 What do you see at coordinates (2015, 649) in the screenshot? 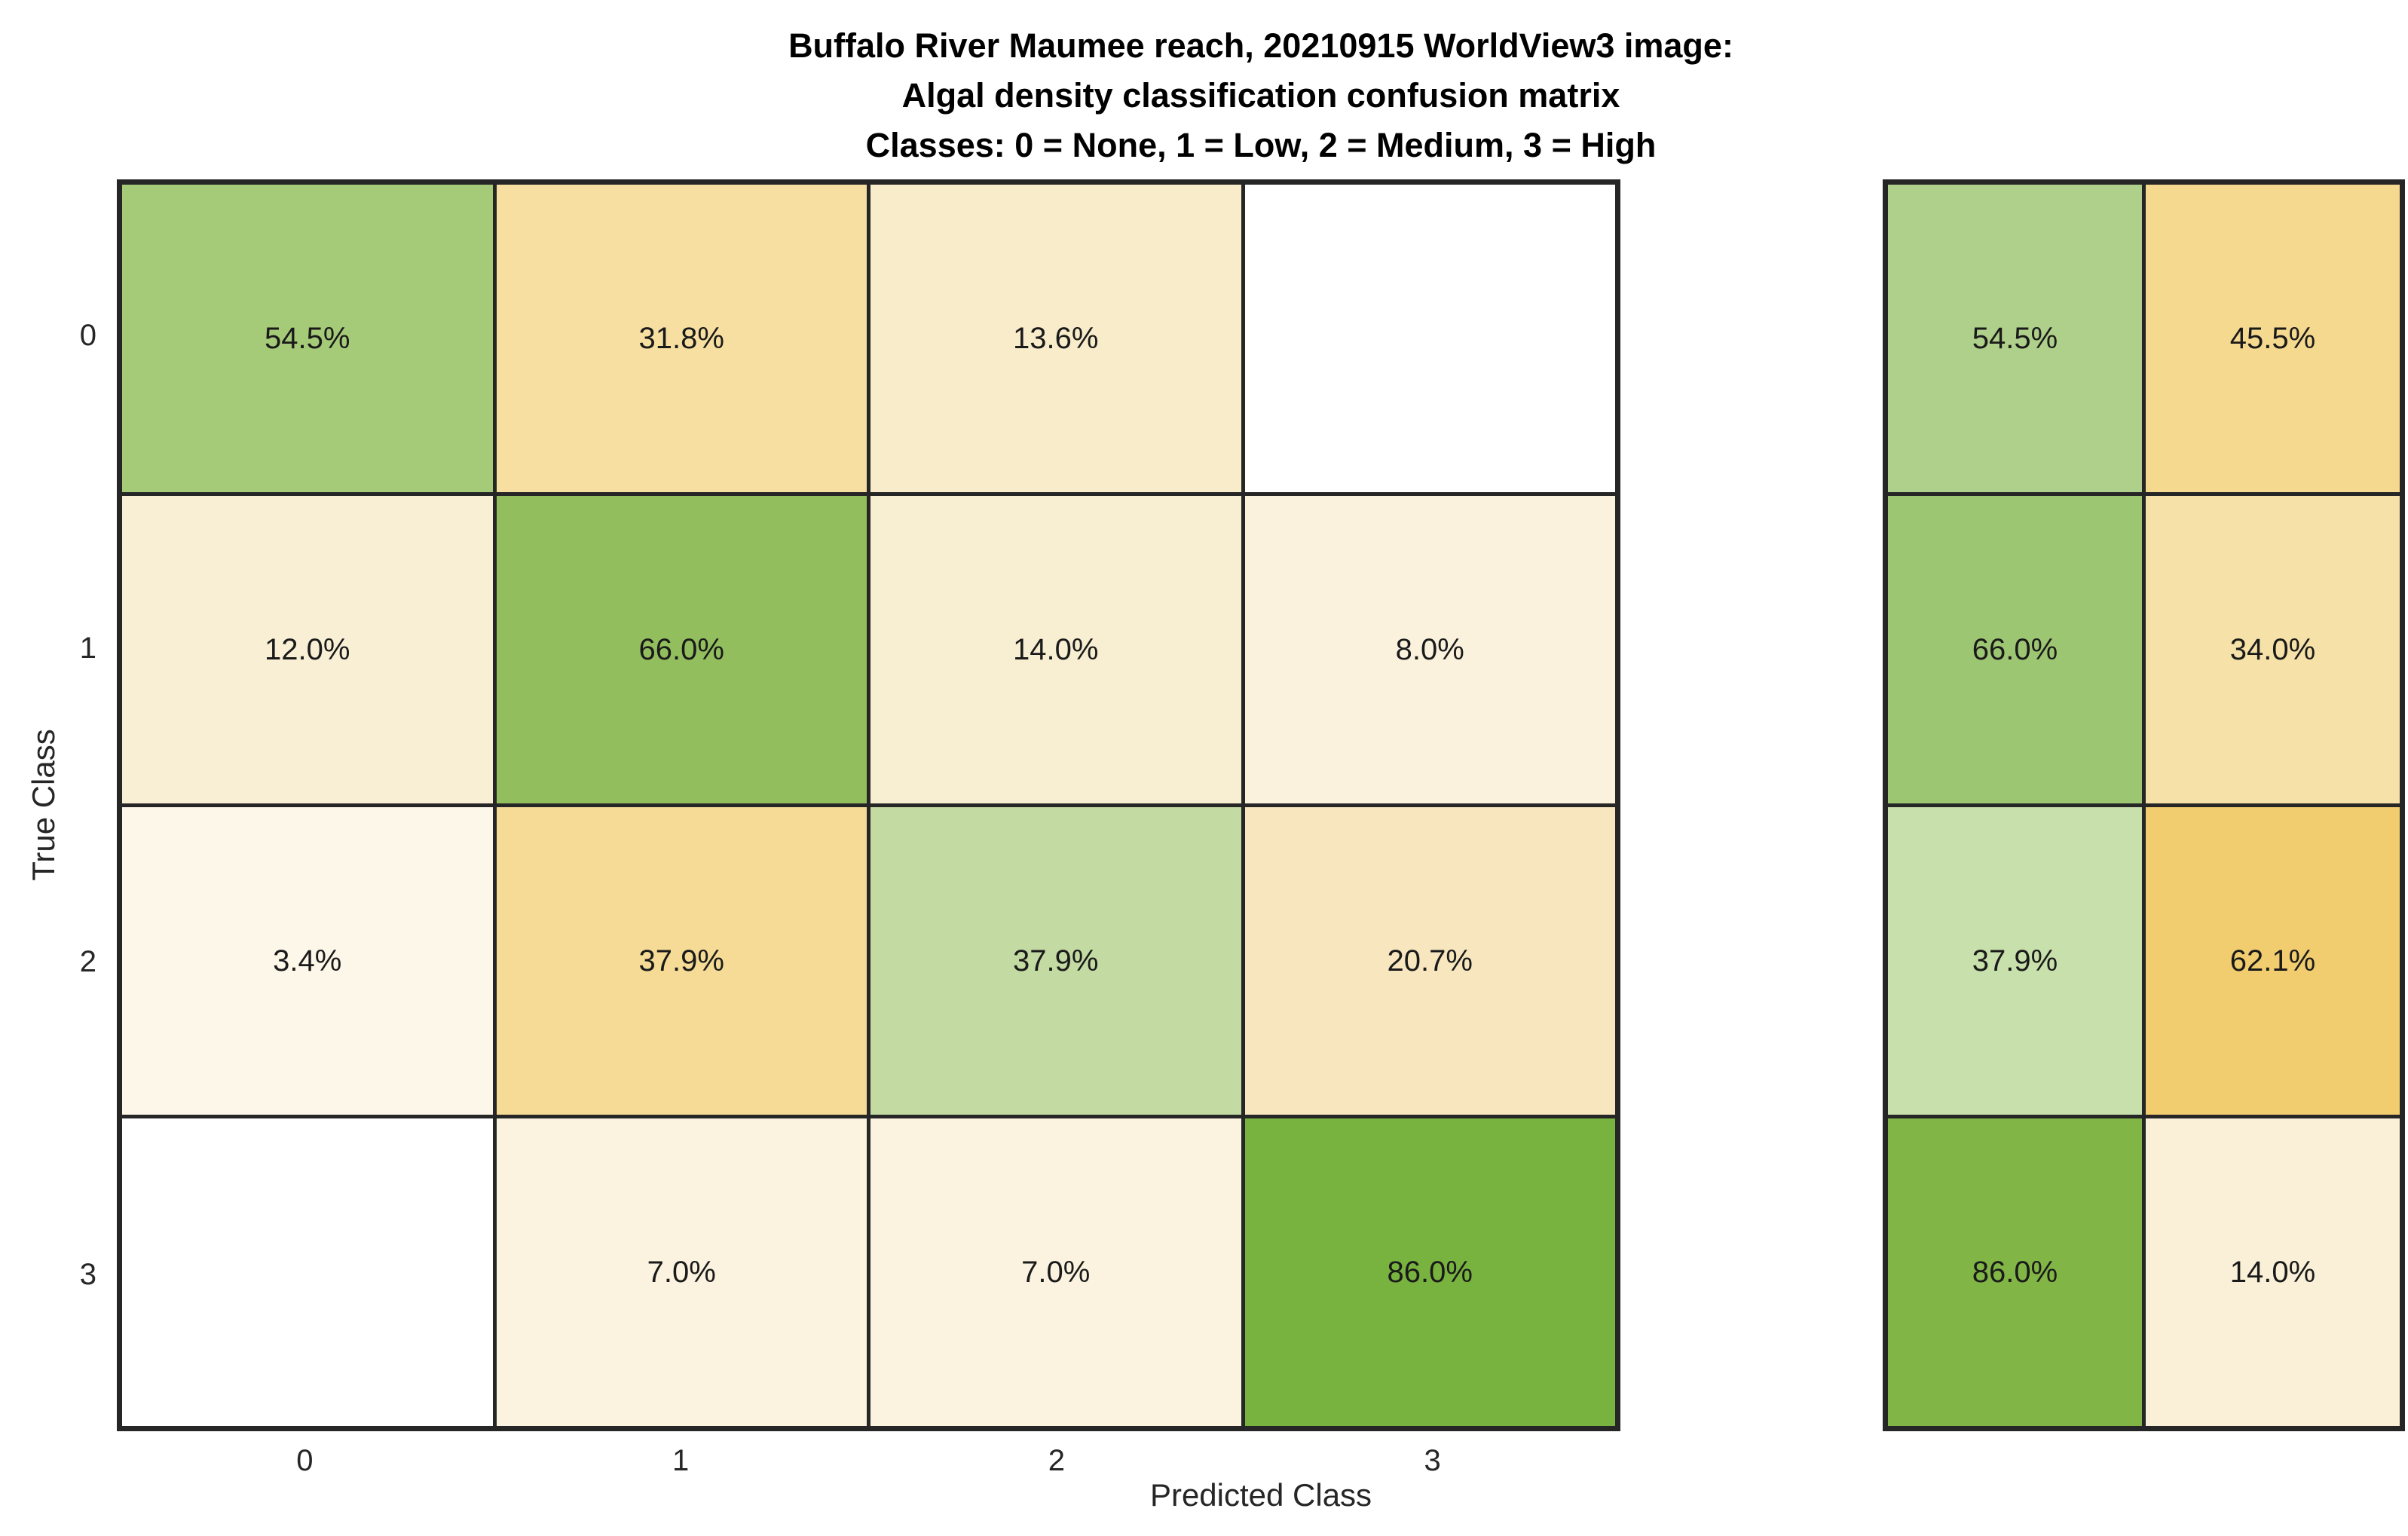
I see `summary-correct-cell: 66.0%` at bounding box center [2015, 649].